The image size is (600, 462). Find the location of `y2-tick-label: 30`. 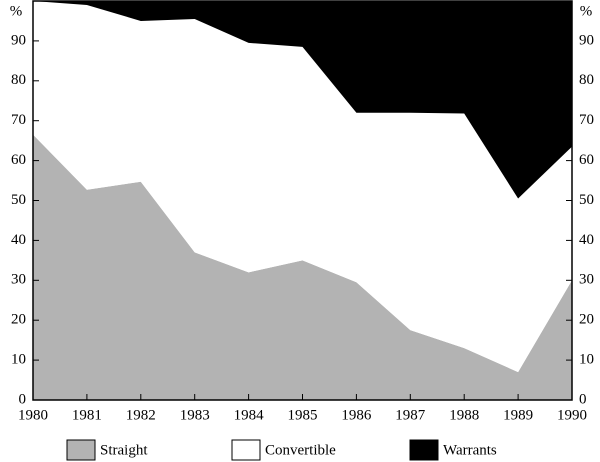

y2-tick-label: 30 is located at coordinates (586, 280).